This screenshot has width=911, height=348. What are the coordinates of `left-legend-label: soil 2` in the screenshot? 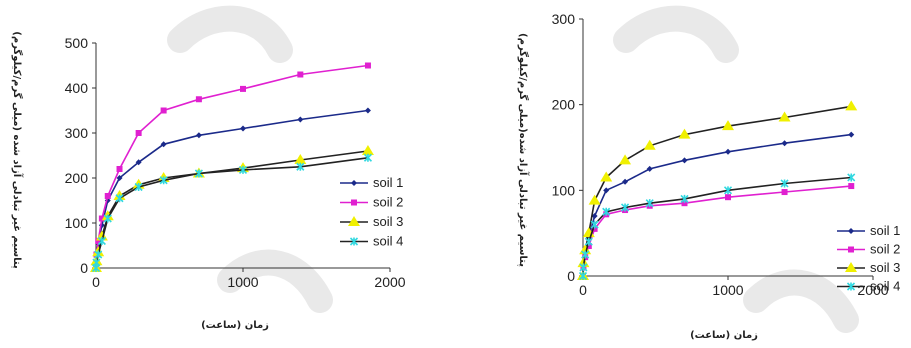 It's located at (388, 202).